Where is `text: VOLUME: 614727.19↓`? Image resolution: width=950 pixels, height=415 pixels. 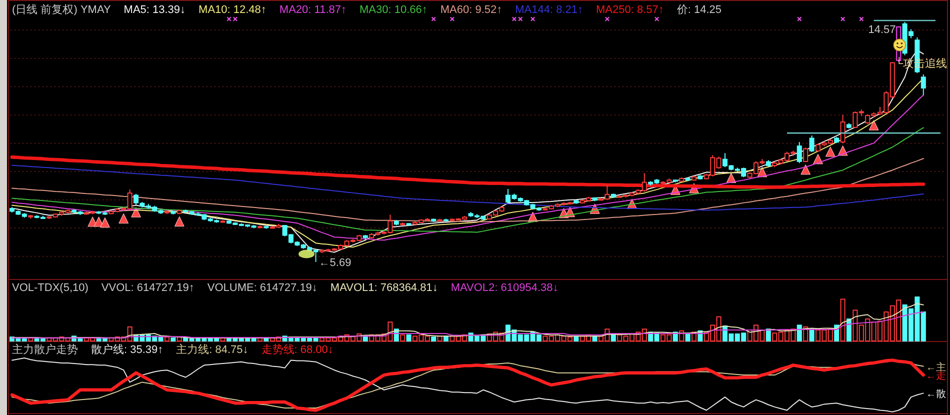 text: VOLUME: 614727.19↓ is located at coordinates (262, 288).